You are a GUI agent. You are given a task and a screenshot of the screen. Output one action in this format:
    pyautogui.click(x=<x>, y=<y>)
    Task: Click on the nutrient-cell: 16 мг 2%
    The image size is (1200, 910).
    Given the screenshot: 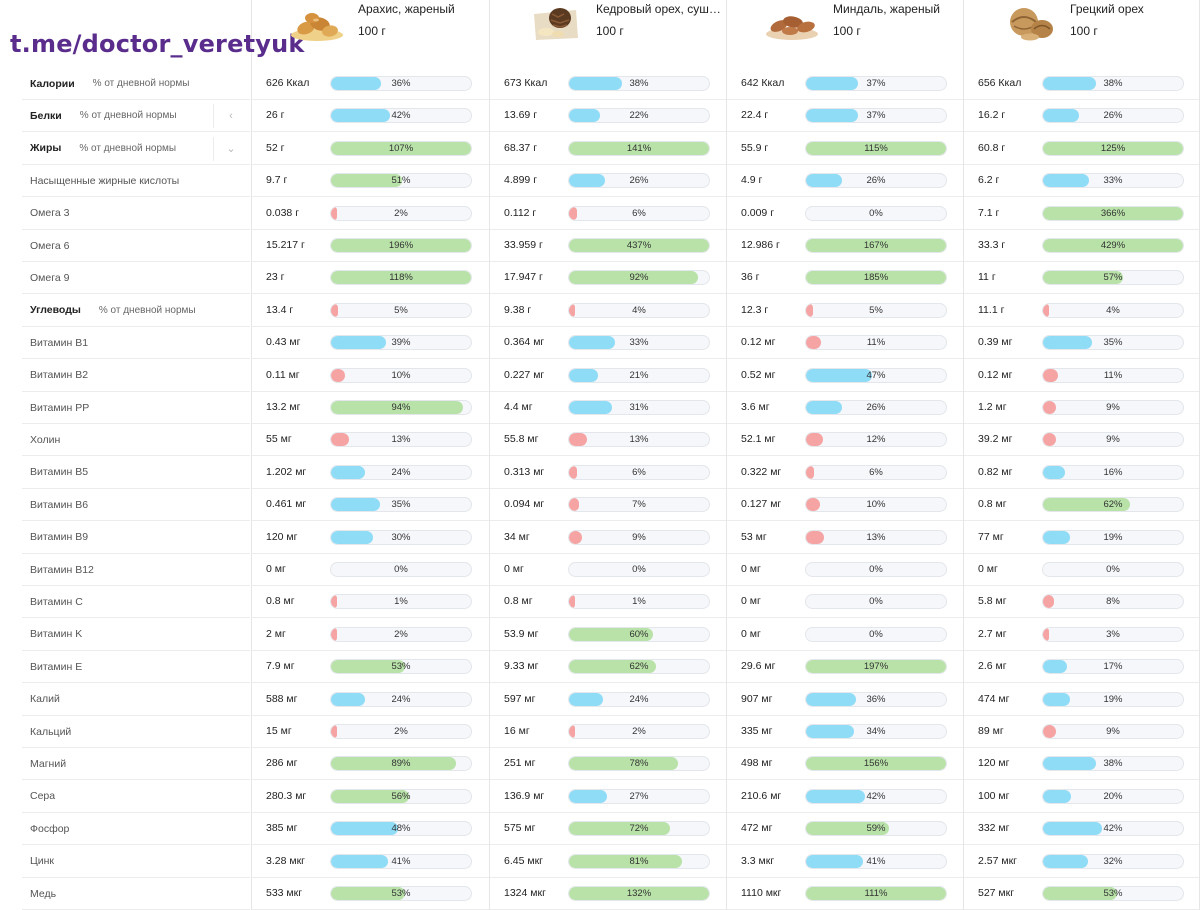 What is the action you would take?
    pyautogui.click(x=608, y=732)
    